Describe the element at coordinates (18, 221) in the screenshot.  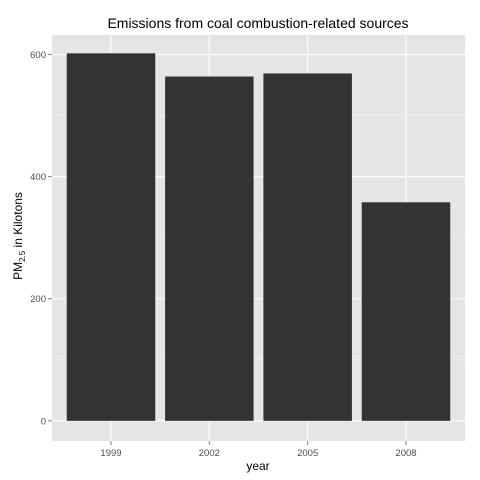
I see `y-axis-label-suffix: in Kilotons` at that location.